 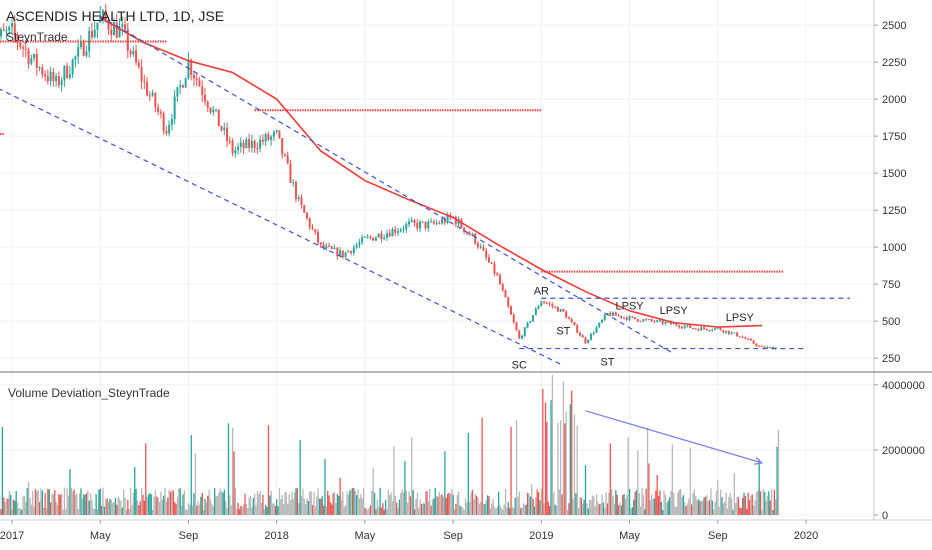 I want to click on x-tick-label-8: Sep, so click(x=718, y=536).